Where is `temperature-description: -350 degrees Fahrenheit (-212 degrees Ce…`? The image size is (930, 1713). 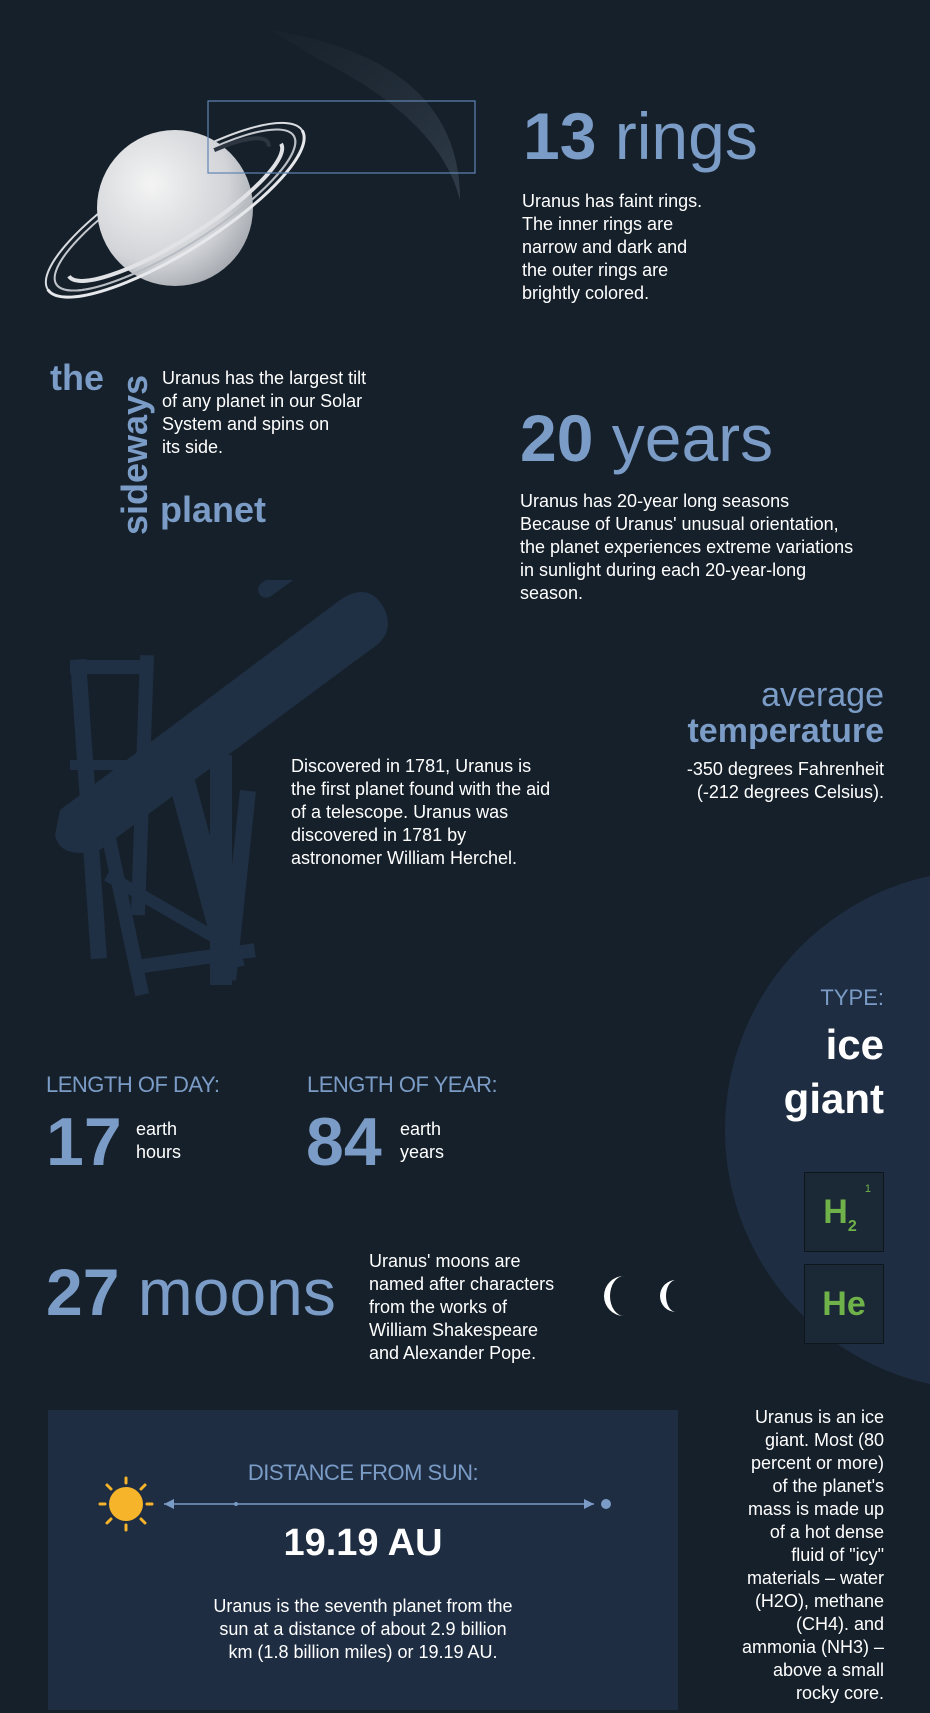
temperature-description: -350 degrees Fahrenheit (-212 degrees Ce… is located at coordinates (785, 781).